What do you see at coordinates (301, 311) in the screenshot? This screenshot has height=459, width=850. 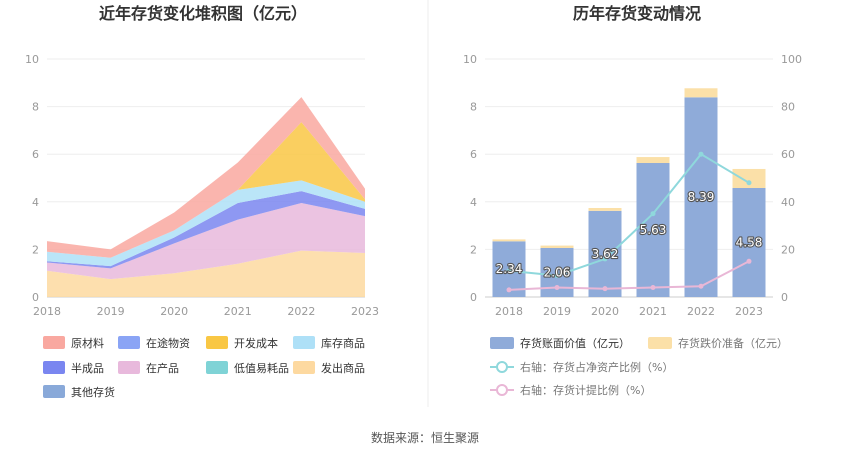 I see `left-x-tick-label: 2022` at bounding box center [301, 311].